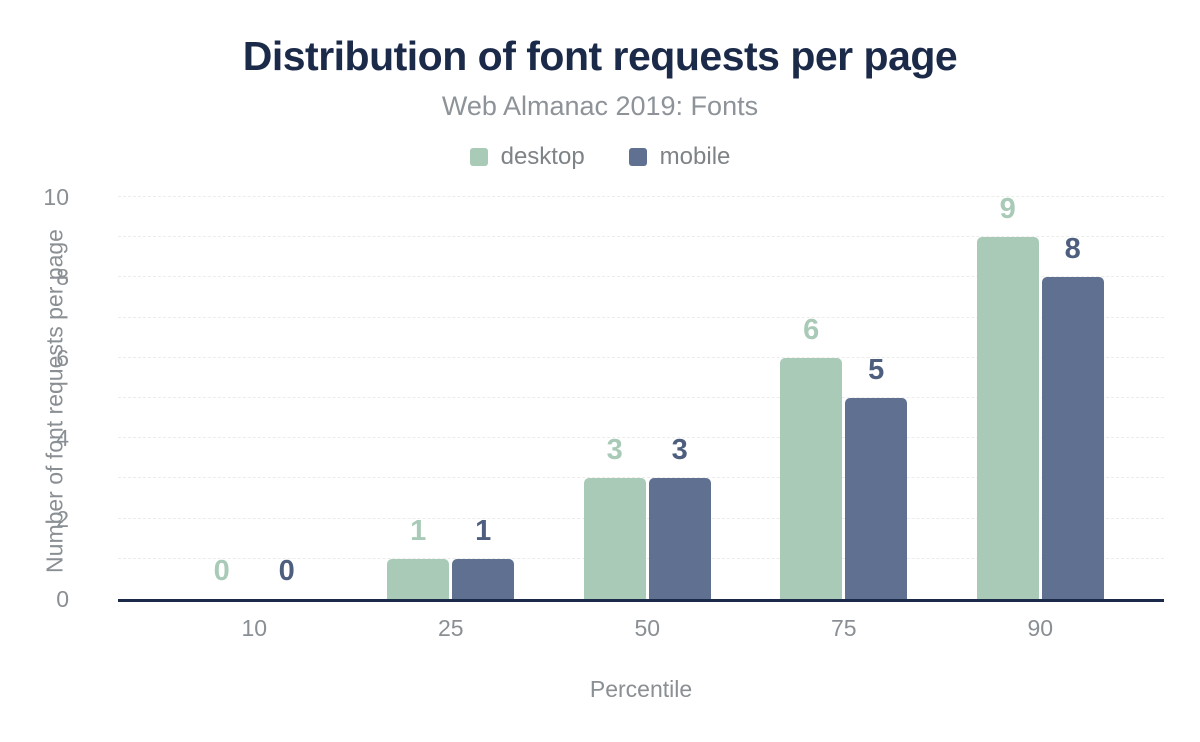  I want to click on bar-value-label-desktop-p90: 9, so click(1007, 209).